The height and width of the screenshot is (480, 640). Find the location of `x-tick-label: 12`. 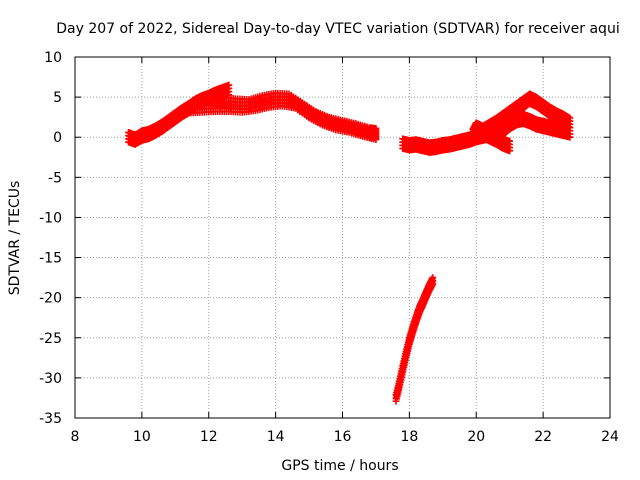

x-tick-label: 12 is located at coordinates (209, 437).